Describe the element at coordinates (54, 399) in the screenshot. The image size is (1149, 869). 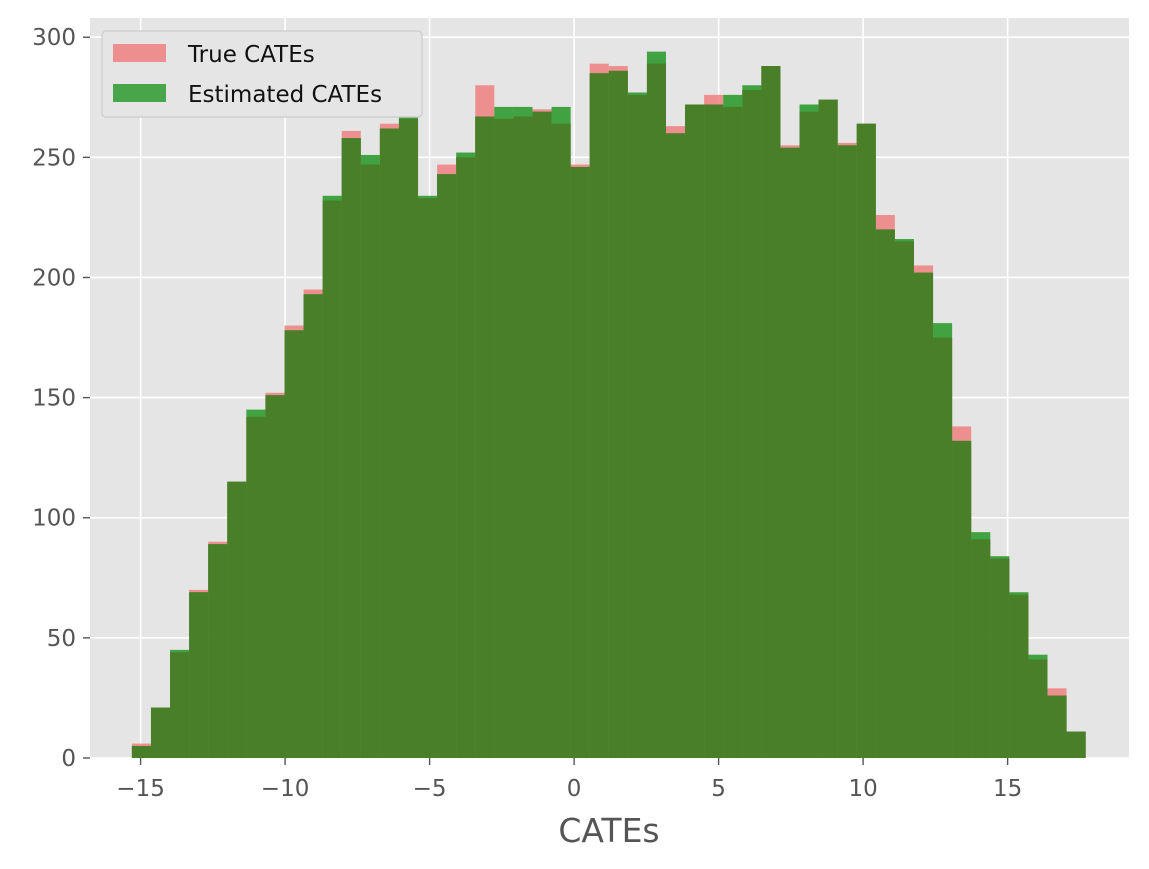
I see `y-tick-label: 150` at that location.